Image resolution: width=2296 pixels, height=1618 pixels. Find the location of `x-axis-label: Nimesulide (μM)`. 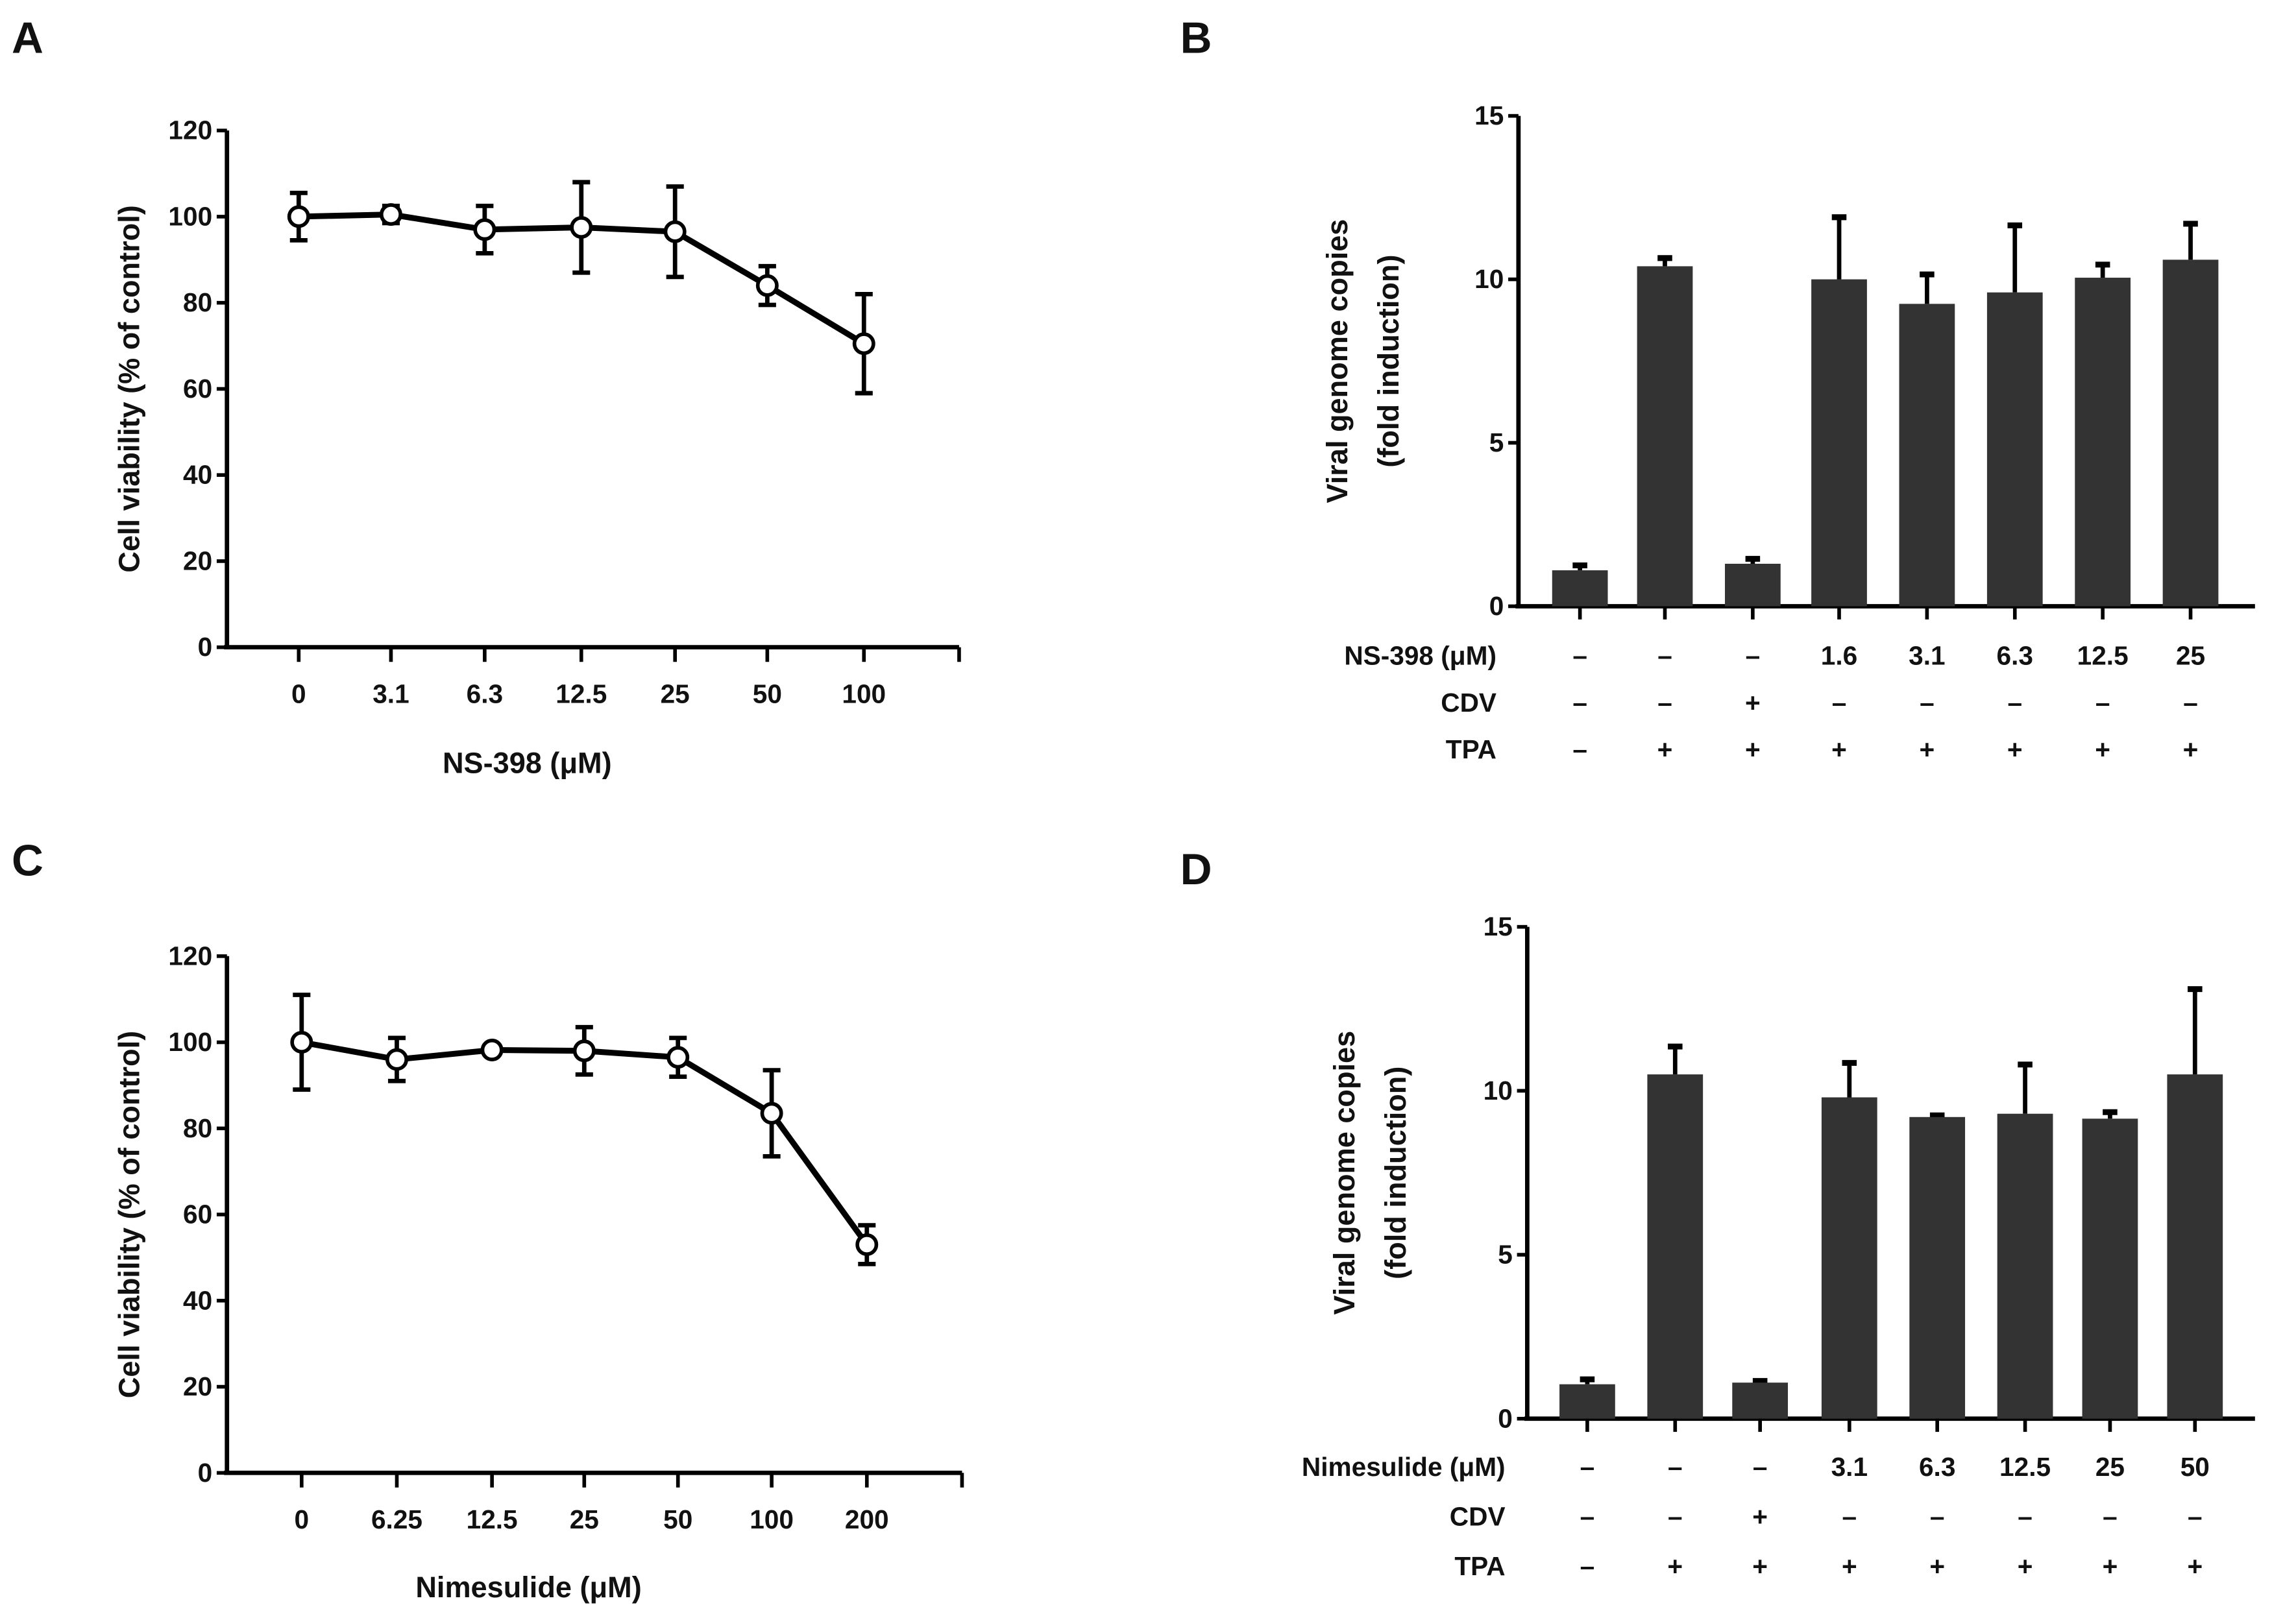

x-axis-label: Nimesulide (μM) is located at coordinates (528, 1587).